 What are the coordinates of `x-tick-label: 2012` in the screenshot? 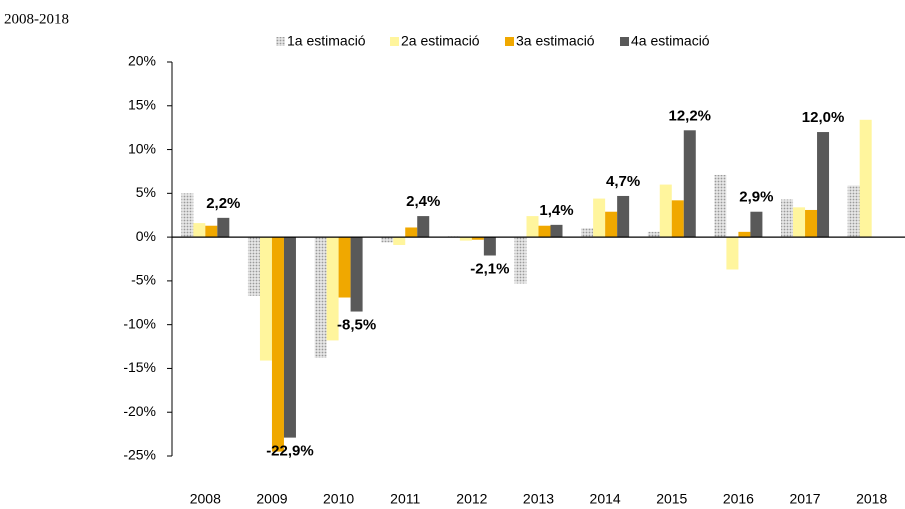 It's located at (471, 499).